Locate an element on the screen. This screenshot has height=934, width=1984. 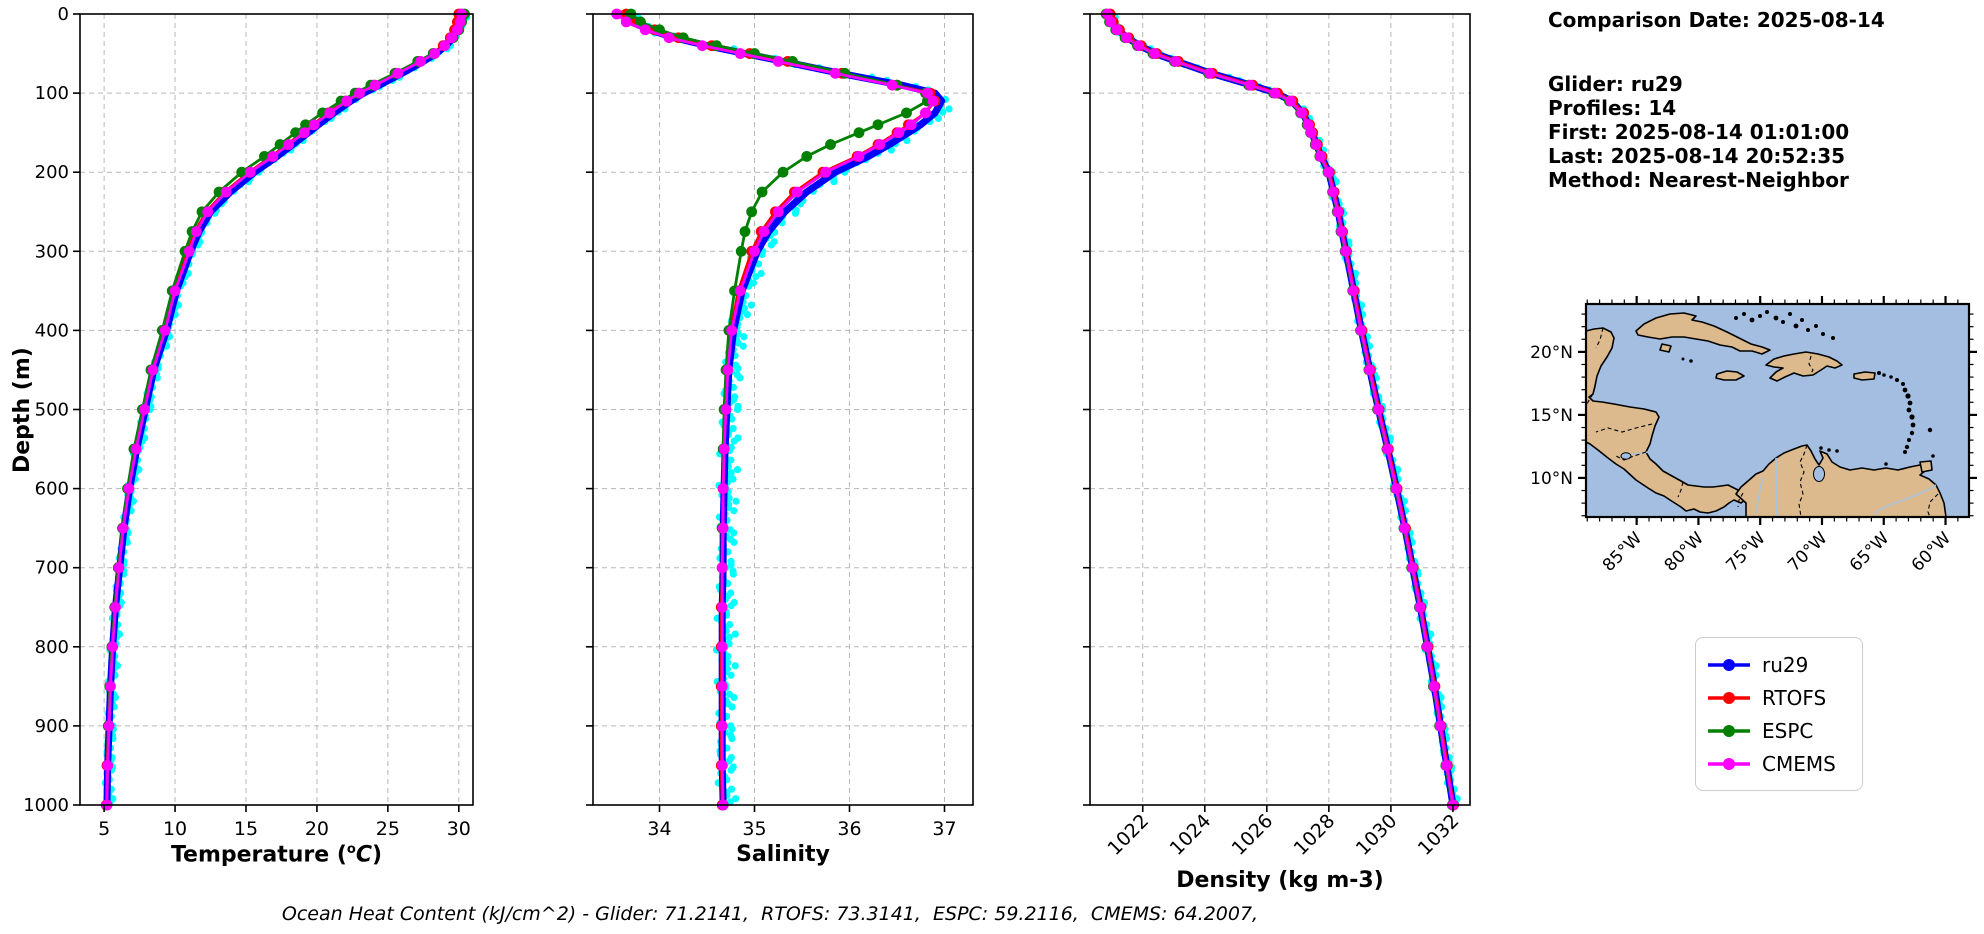
legend-item-rtofs: RTOFS is located at coordinates (1778, 697).